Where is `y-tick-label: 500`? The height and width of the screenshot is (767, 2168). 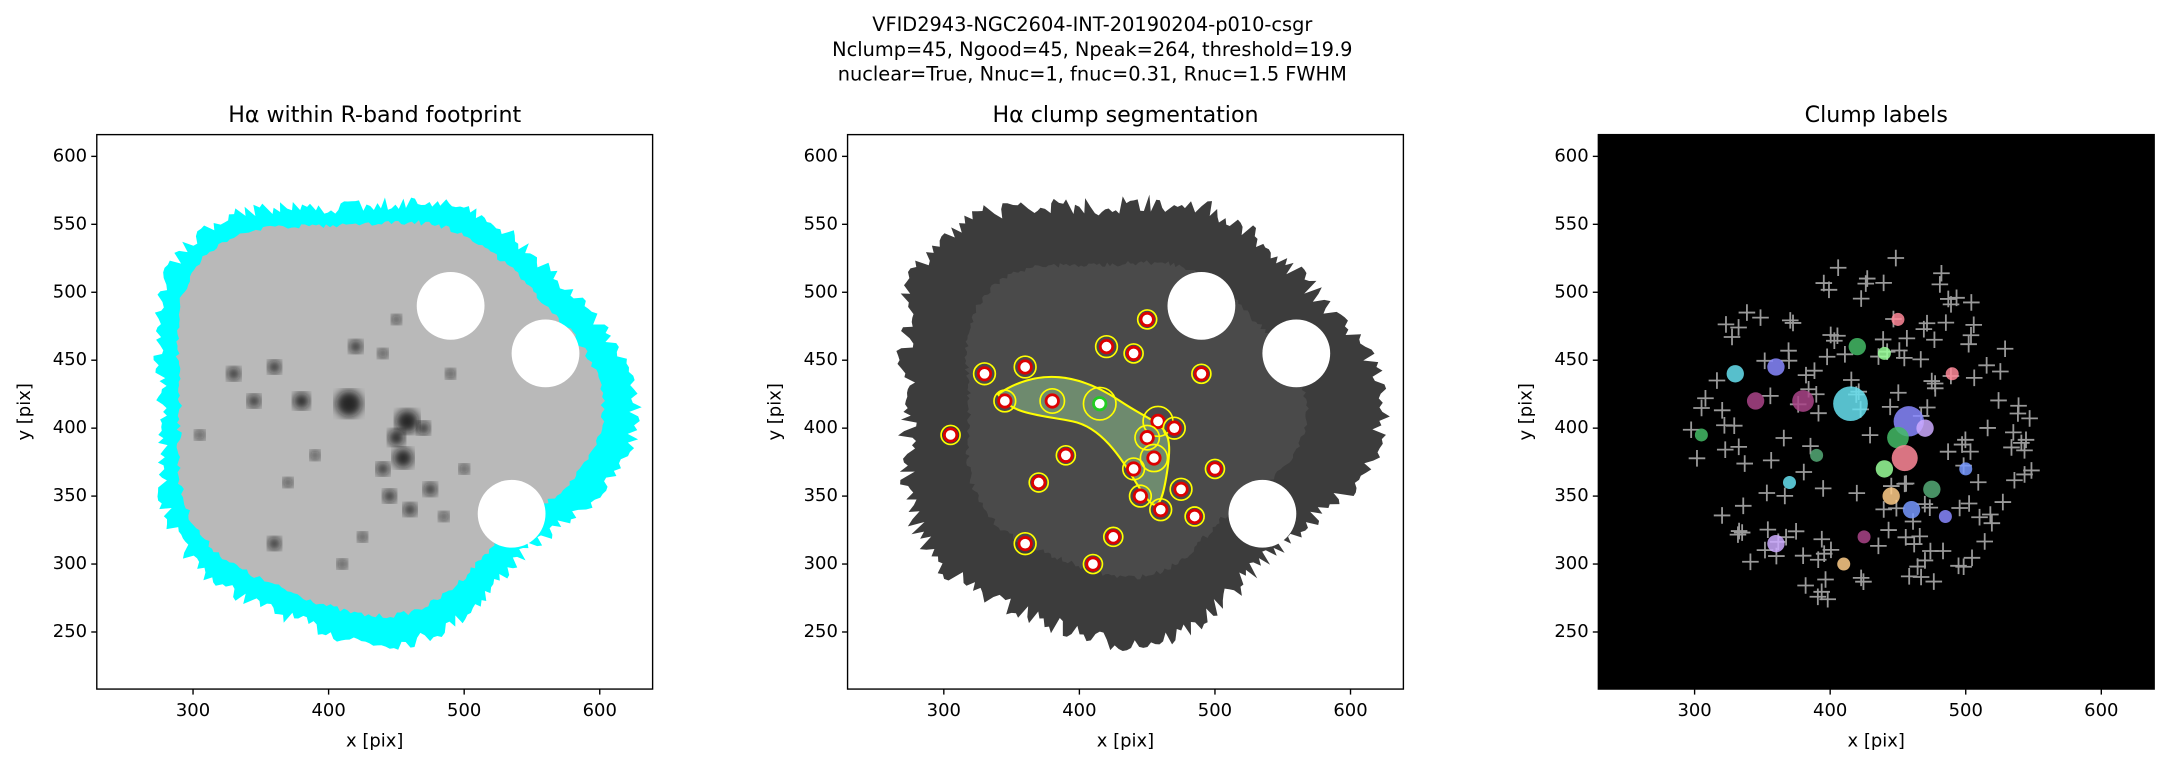 y-tick-label: 500 is located at coordinates (70, 291).